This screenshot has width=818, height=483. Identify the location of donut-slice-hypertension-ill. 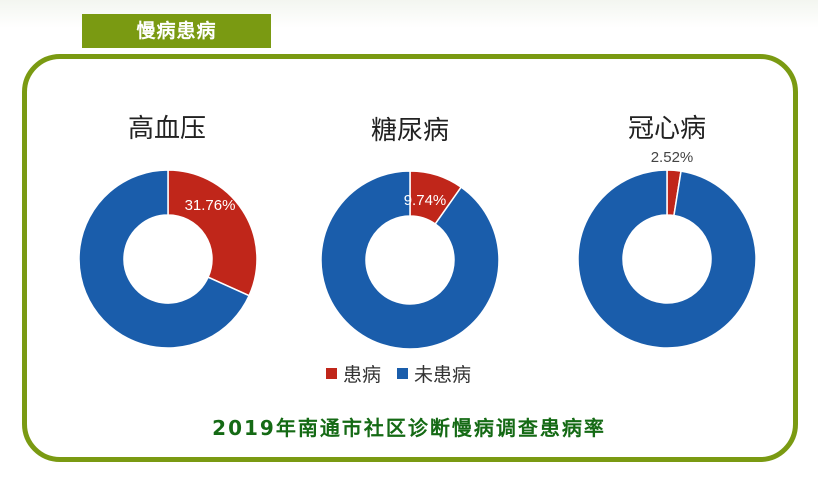
(212, 233).